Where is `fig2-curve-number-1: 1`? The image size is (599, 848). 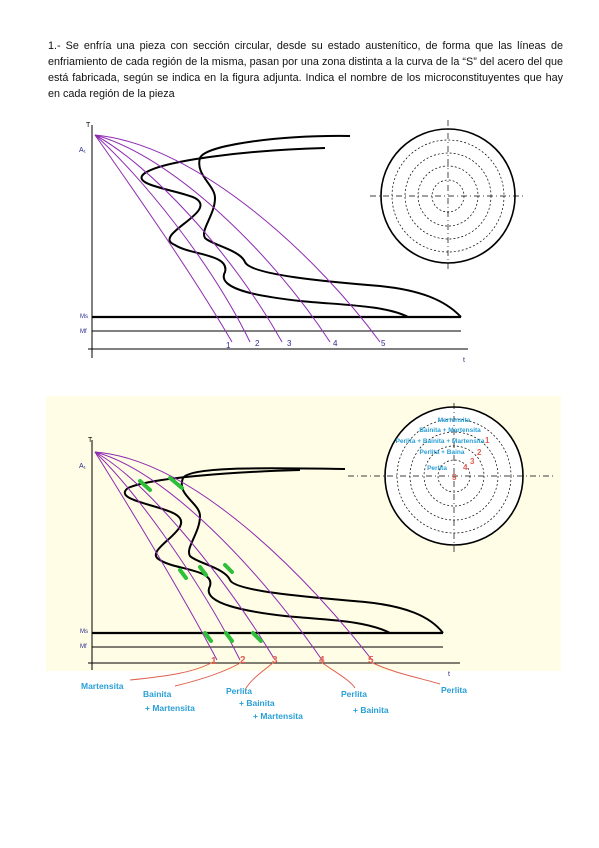
fig2-curve-number-1: 1 is located at coordinates (214, 661).